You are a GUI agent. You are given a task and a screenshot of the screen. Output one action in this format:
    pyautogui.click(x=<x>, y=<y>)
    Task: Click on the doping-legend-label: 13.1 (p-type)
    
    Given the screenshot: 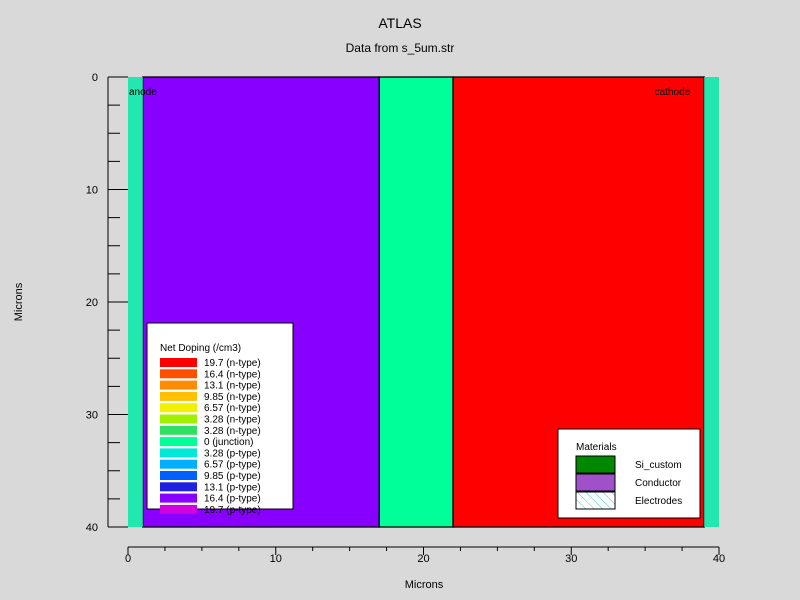 What is the action you would take?
    pyautogui.click(x=232, y=487)
    